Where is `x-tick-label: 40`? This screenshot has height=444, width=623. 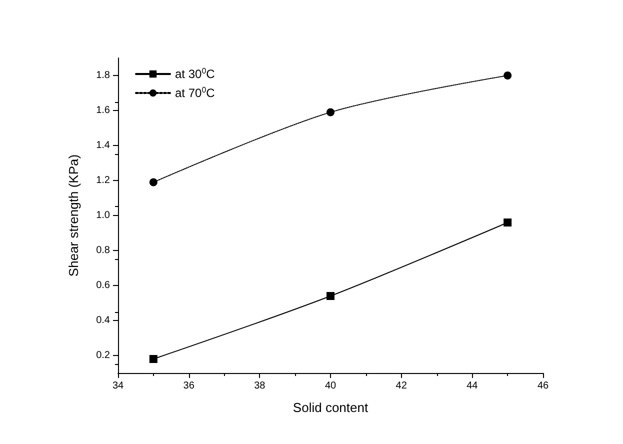
x-tick-label: 40 is located at coordinates (330, 386).